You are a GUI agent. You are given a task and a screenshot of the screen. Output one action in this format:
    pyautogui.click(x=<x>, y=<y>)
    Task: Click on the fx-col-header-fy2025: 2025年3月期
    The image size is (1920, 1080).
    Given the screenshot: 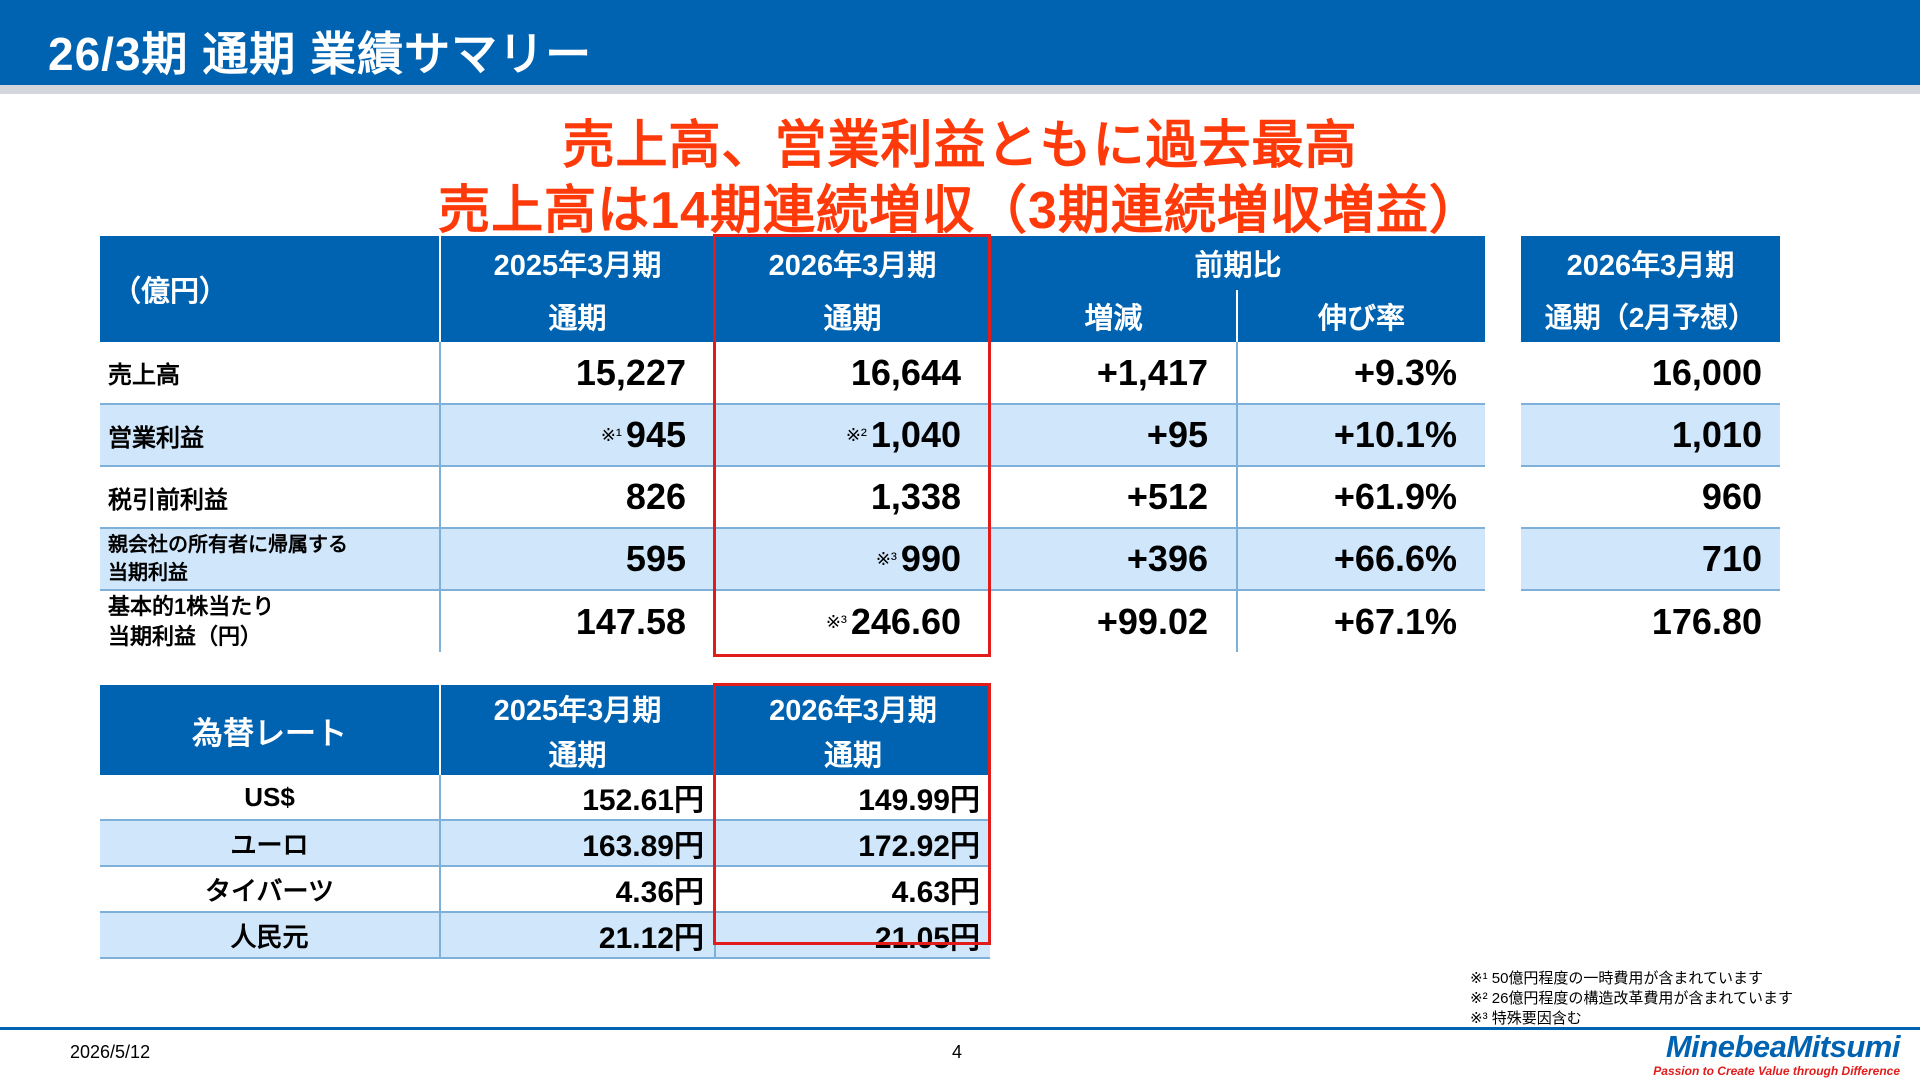 What is the action you would take?
    pyautogui.click(x=577, y=708)
    